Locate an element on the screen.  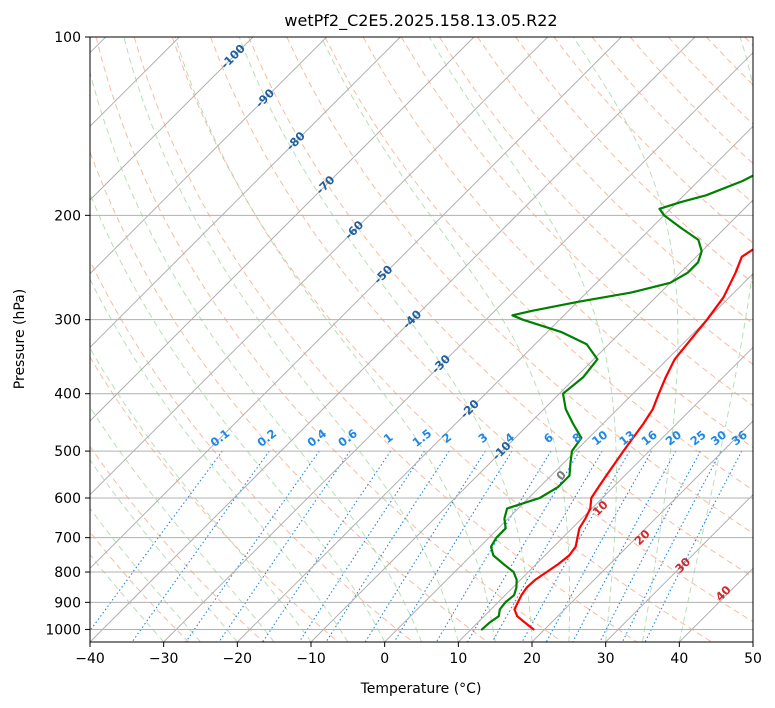
x-tick-label: 50 is located at coordinates (753, 659).